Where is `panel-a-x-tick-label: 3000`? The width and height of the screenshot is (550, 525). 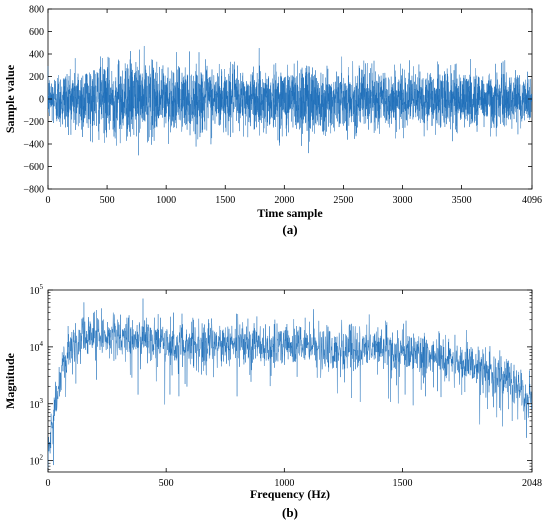 panel-a-x-tick-label: 3000 is located at coordinates (402, 200).